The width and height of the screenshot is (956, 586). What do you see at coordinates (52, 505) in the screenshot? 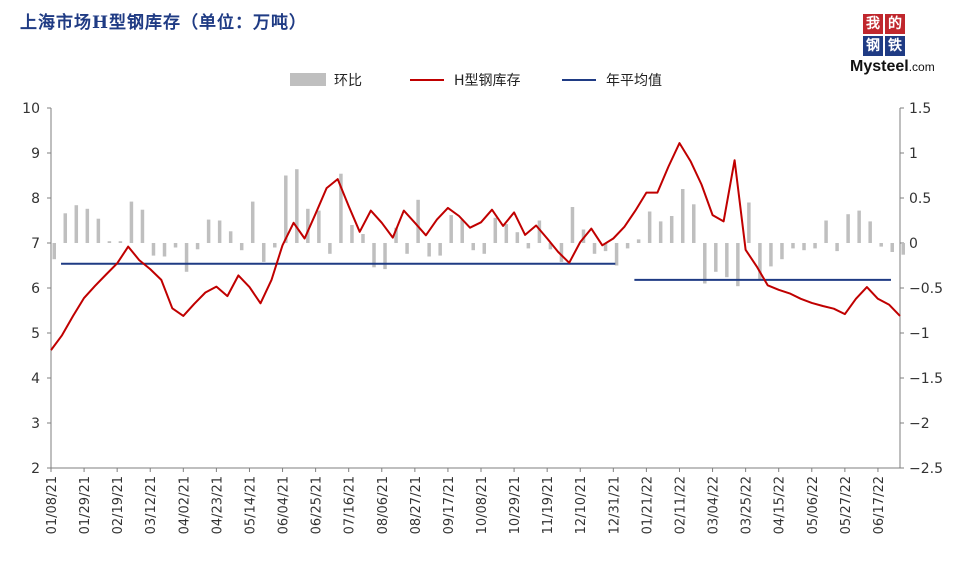
I see `x-tick-label: 01/08/21` at bounding box center [52, 505].